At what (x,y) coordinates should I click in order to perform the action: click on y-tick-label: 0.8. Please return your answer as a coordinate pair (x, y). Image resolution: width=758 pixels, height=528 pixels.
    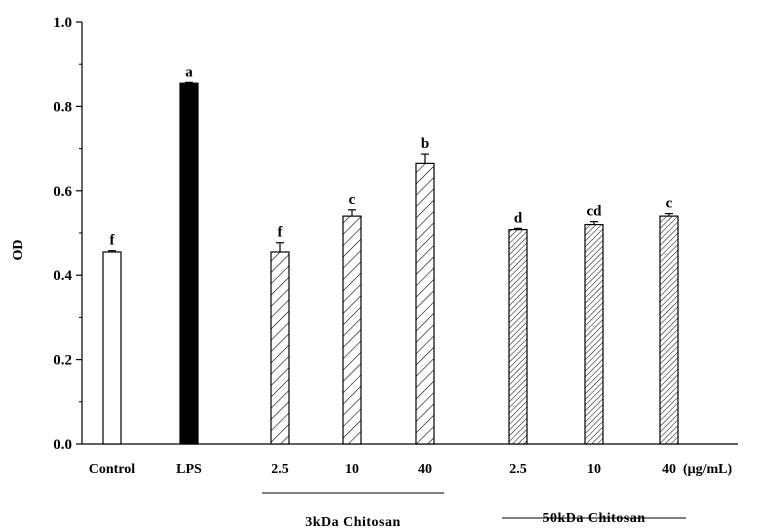
    Looking at the image, I should click on (62, 107).